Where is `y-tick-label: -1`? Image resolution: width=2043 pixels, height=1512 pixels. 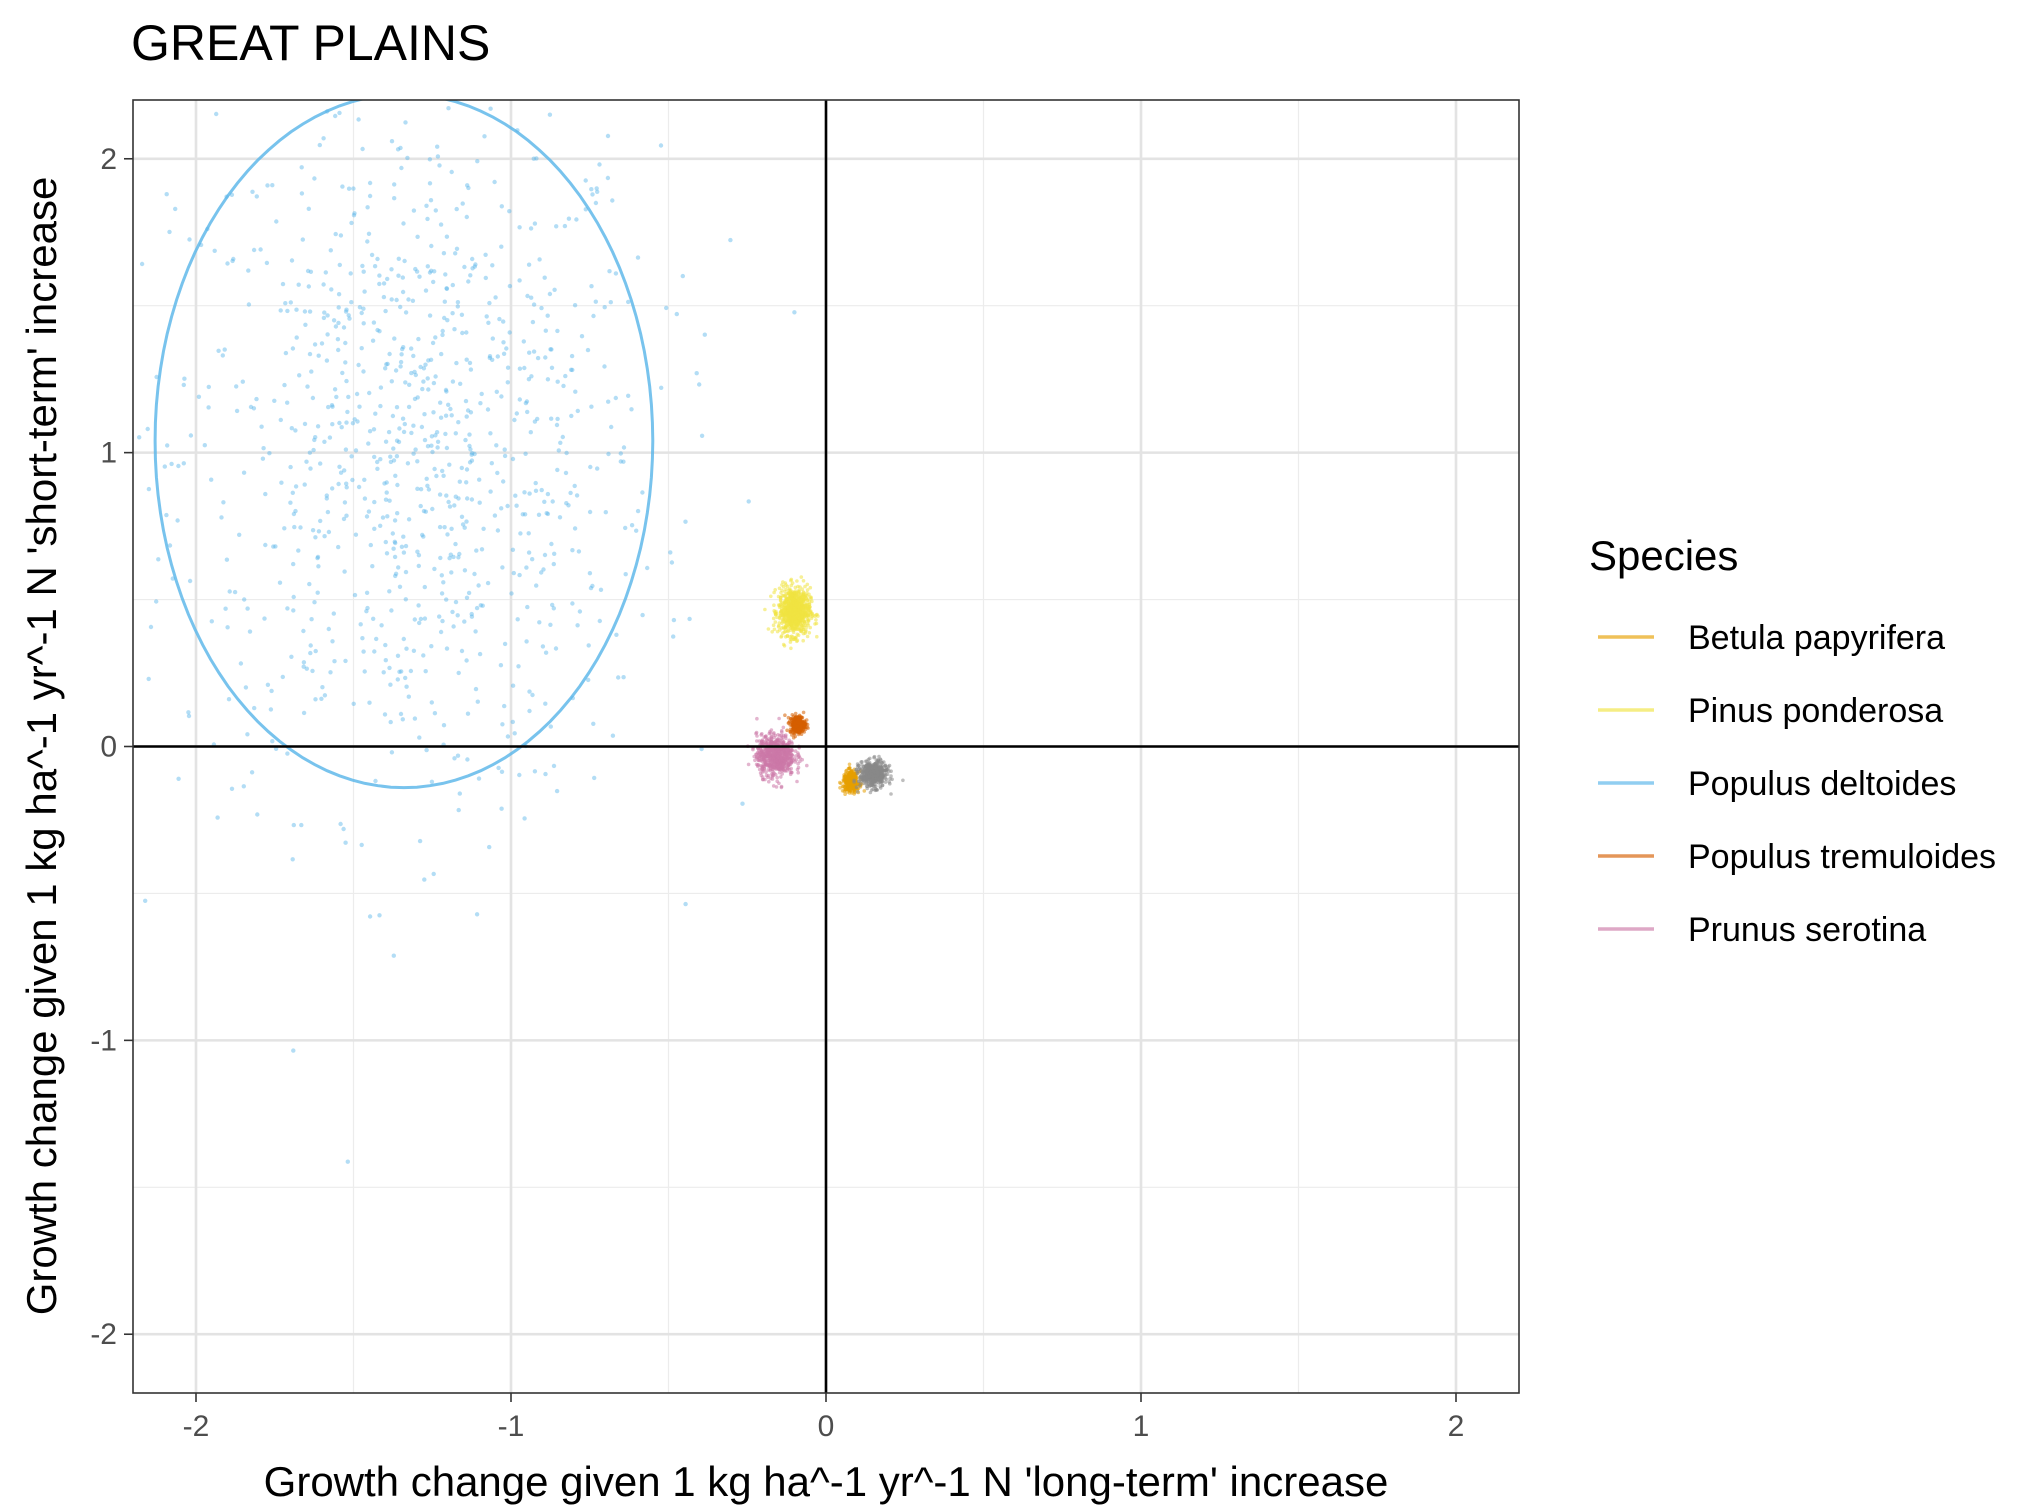 y-tick-label: -1 is located at coordinates (103, 1040).